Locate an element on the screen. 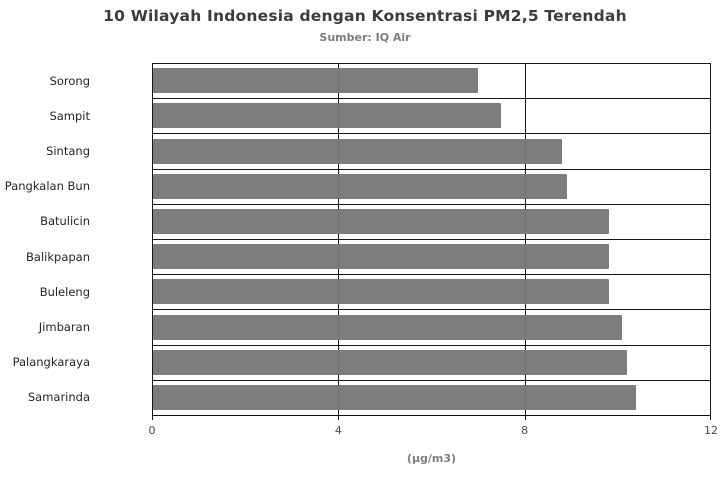 The height and width of the screenshot is (480, 720). y-axis-label: Sampit is located at coordinates (69, 115).